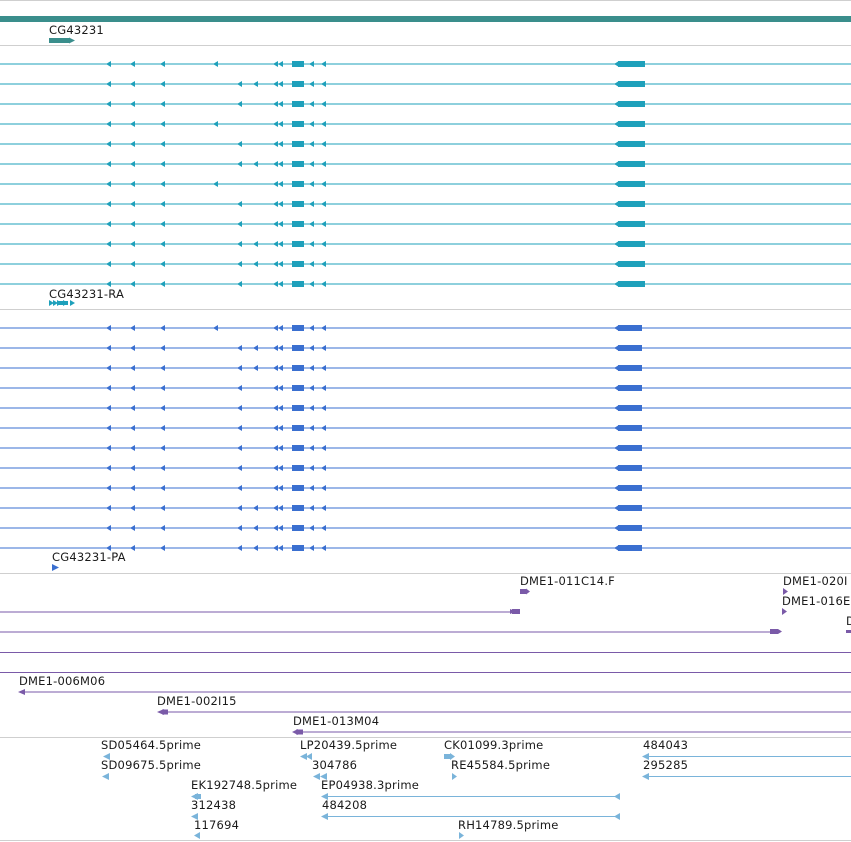 Image resolution: width=851 pixels, height=842 pixels. I want to click on est-label: EK192748.5prime, so click(244, 785).